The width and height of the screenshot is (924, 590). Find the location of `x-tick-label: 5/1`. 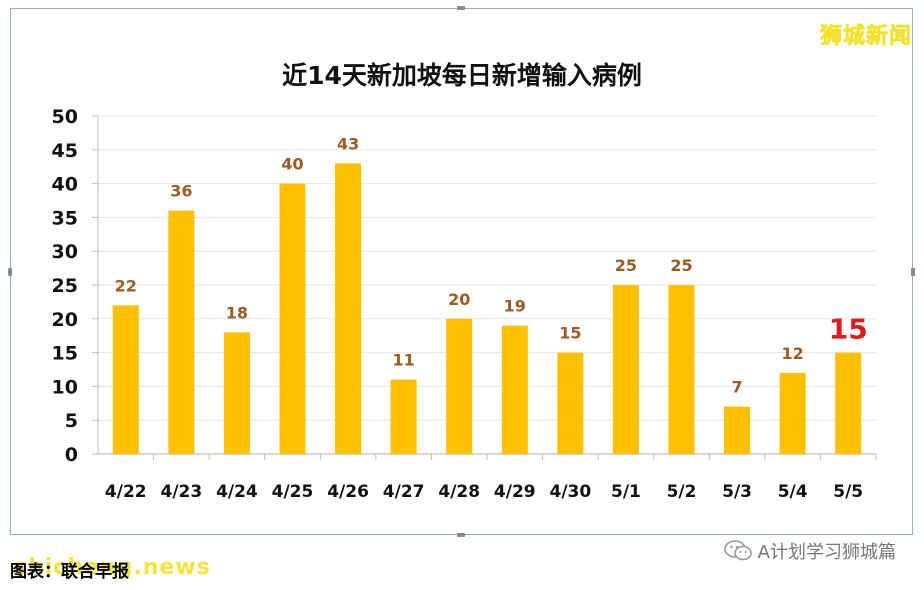

x-tick-label: 5/1 is located at coordinates (626, 492).